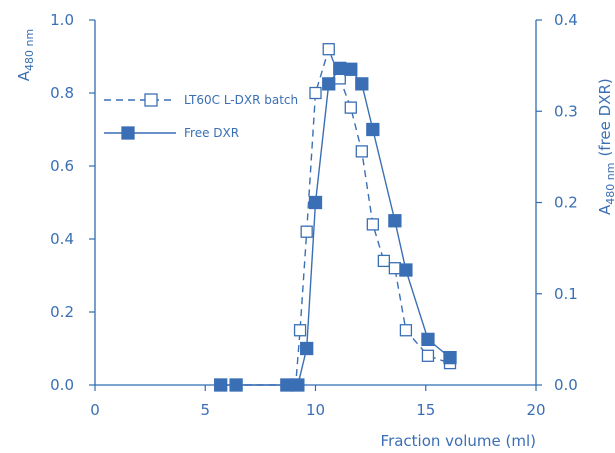 The image size is (615, 453). What do you see at coordinates (62, 166) in the screenshot?
I see `y-left-tick-label: 0.6` at bounding box center [62, 166].